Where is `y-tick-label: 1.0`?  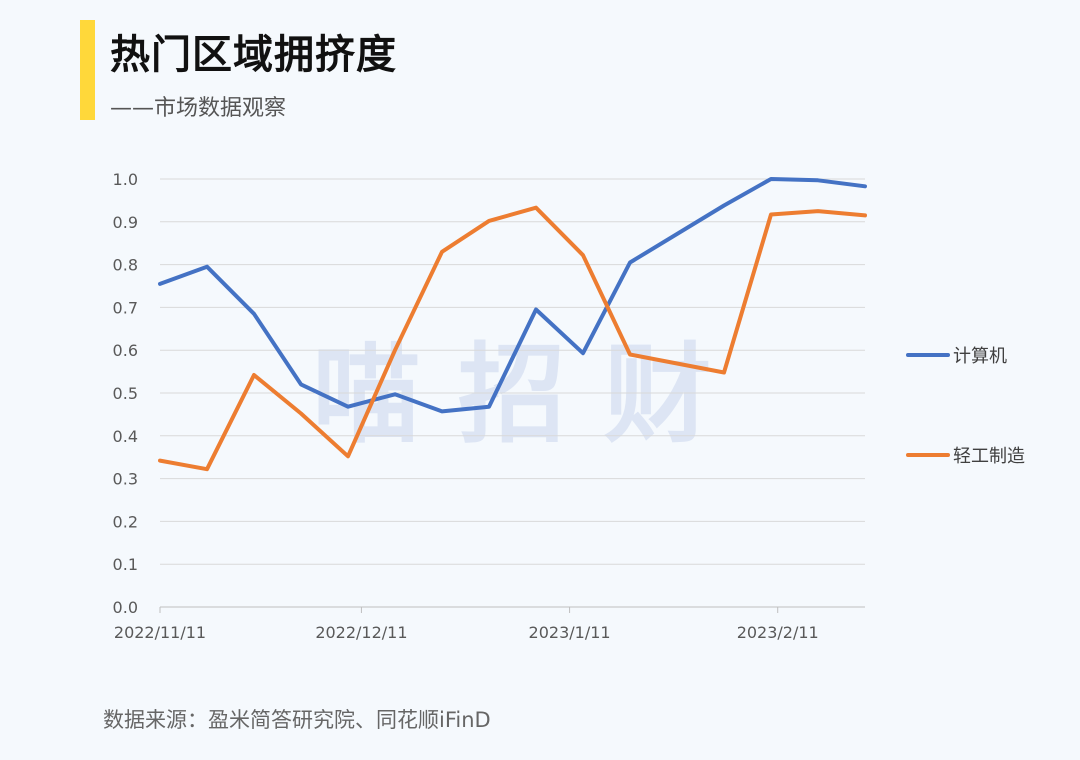 y-tick-label: 1.0 is located at coordinates (125, 179).